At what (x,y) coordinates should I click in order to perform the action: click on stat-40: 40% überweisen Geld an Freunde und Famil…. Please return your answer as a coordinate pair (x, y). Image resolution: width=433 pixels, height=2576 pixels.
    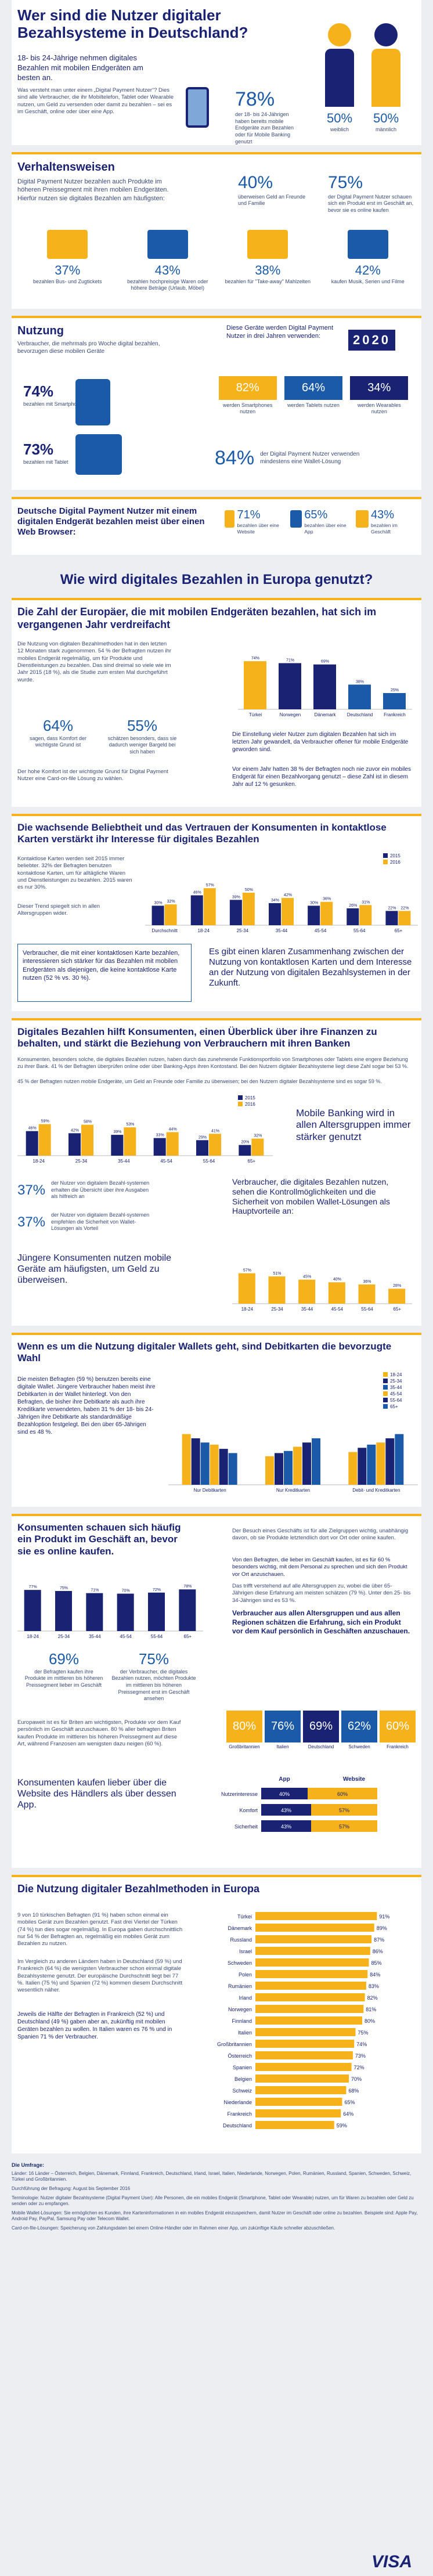
    Looking at the image, I should click on (272, 190).